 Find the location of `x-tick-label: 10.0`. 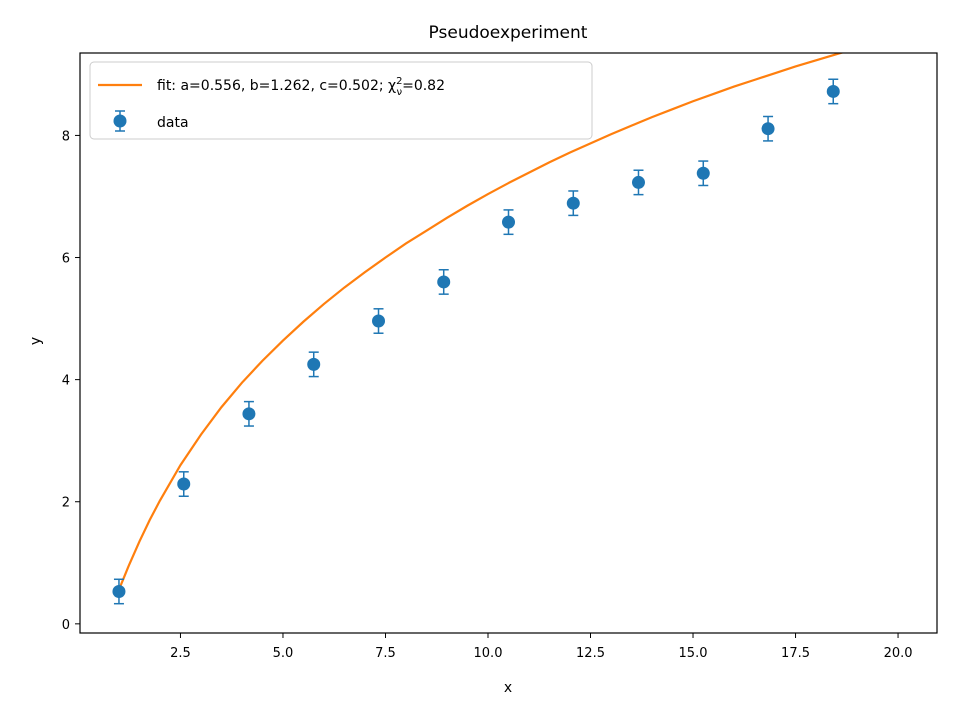

x-tick-label: 10.0 is located at coordinates (488, 653).